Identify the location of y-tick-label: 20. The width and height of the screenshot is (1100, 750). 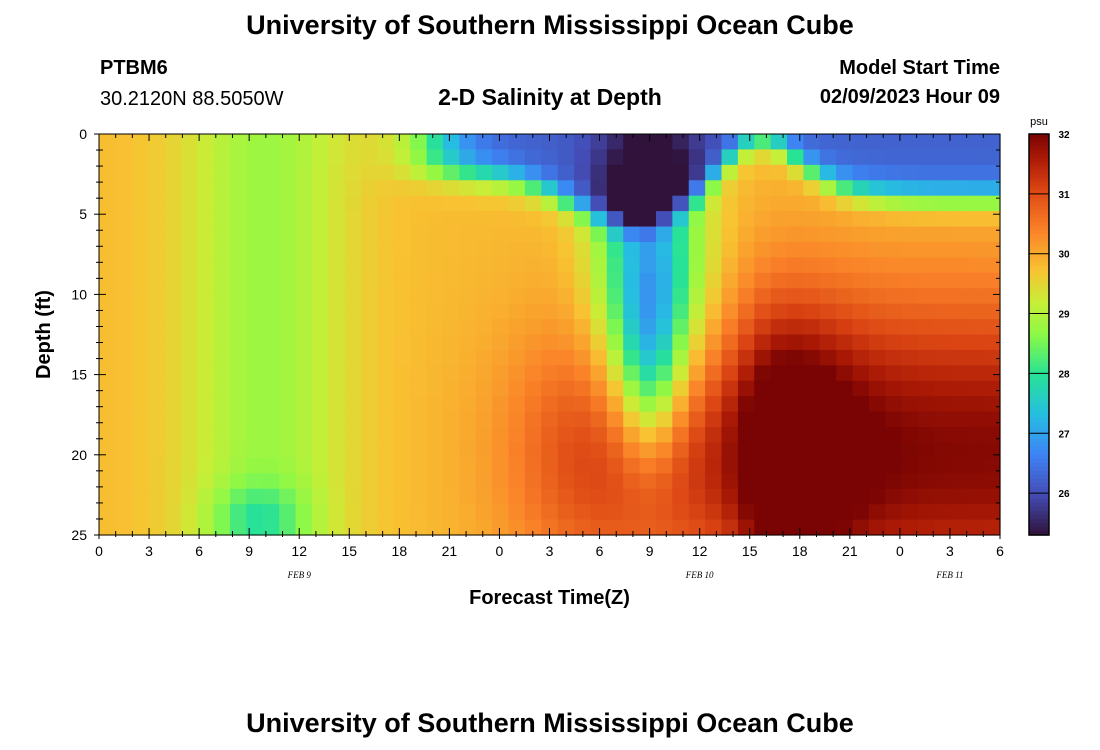
(79, 455).